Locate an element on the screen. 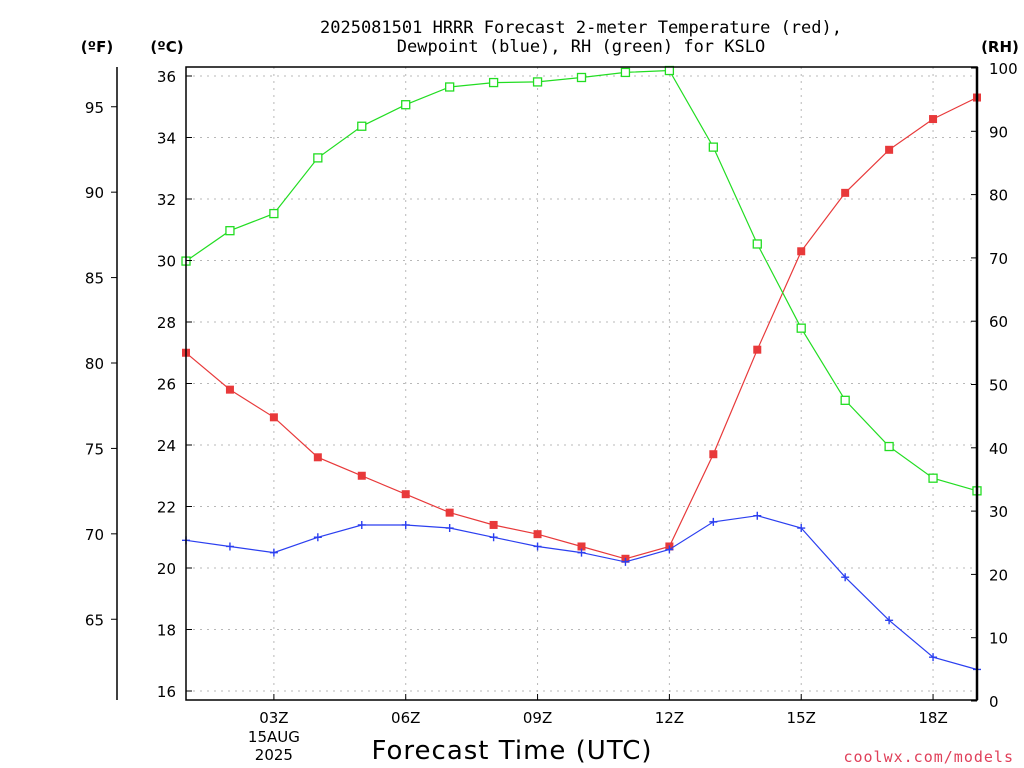 Image resolution: width=1024 pixels, height=768 pixels. celsius-tick-label-7: 30 is located at coordinates (166, 262).